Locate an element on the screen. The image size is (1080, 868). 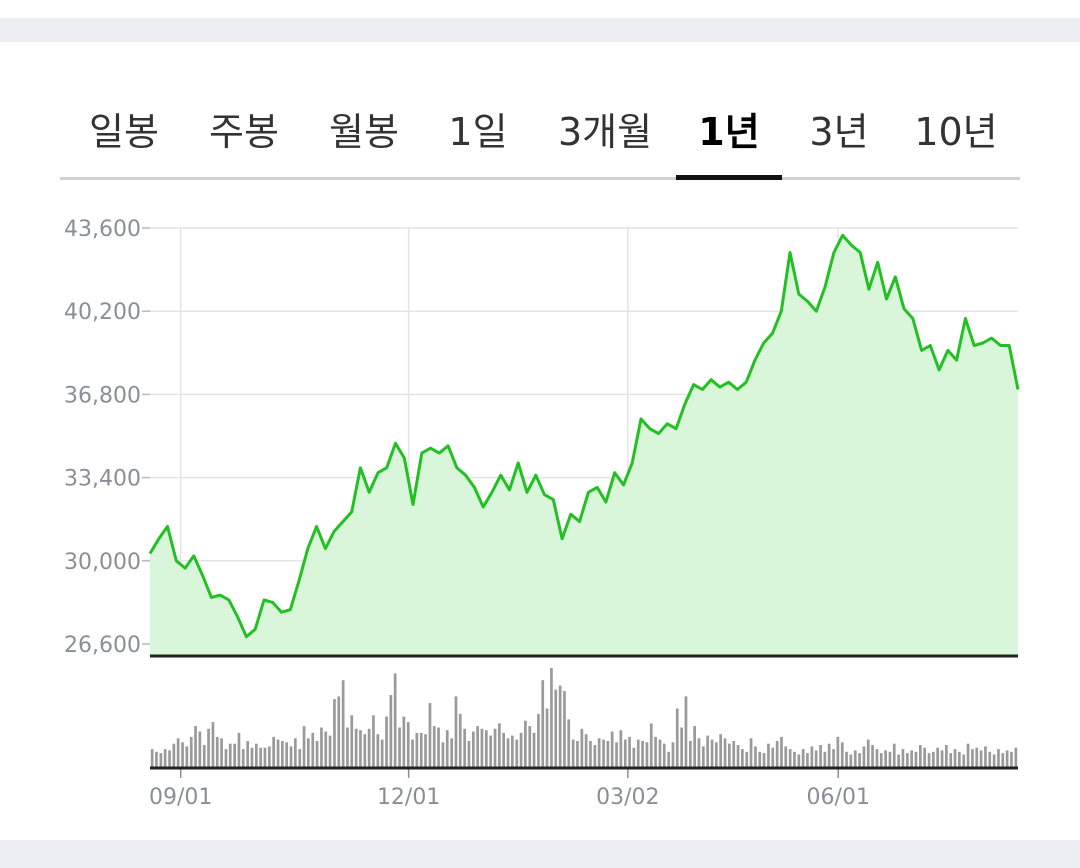
tab-10-years: 10년 is located at coordinates (956, 132).